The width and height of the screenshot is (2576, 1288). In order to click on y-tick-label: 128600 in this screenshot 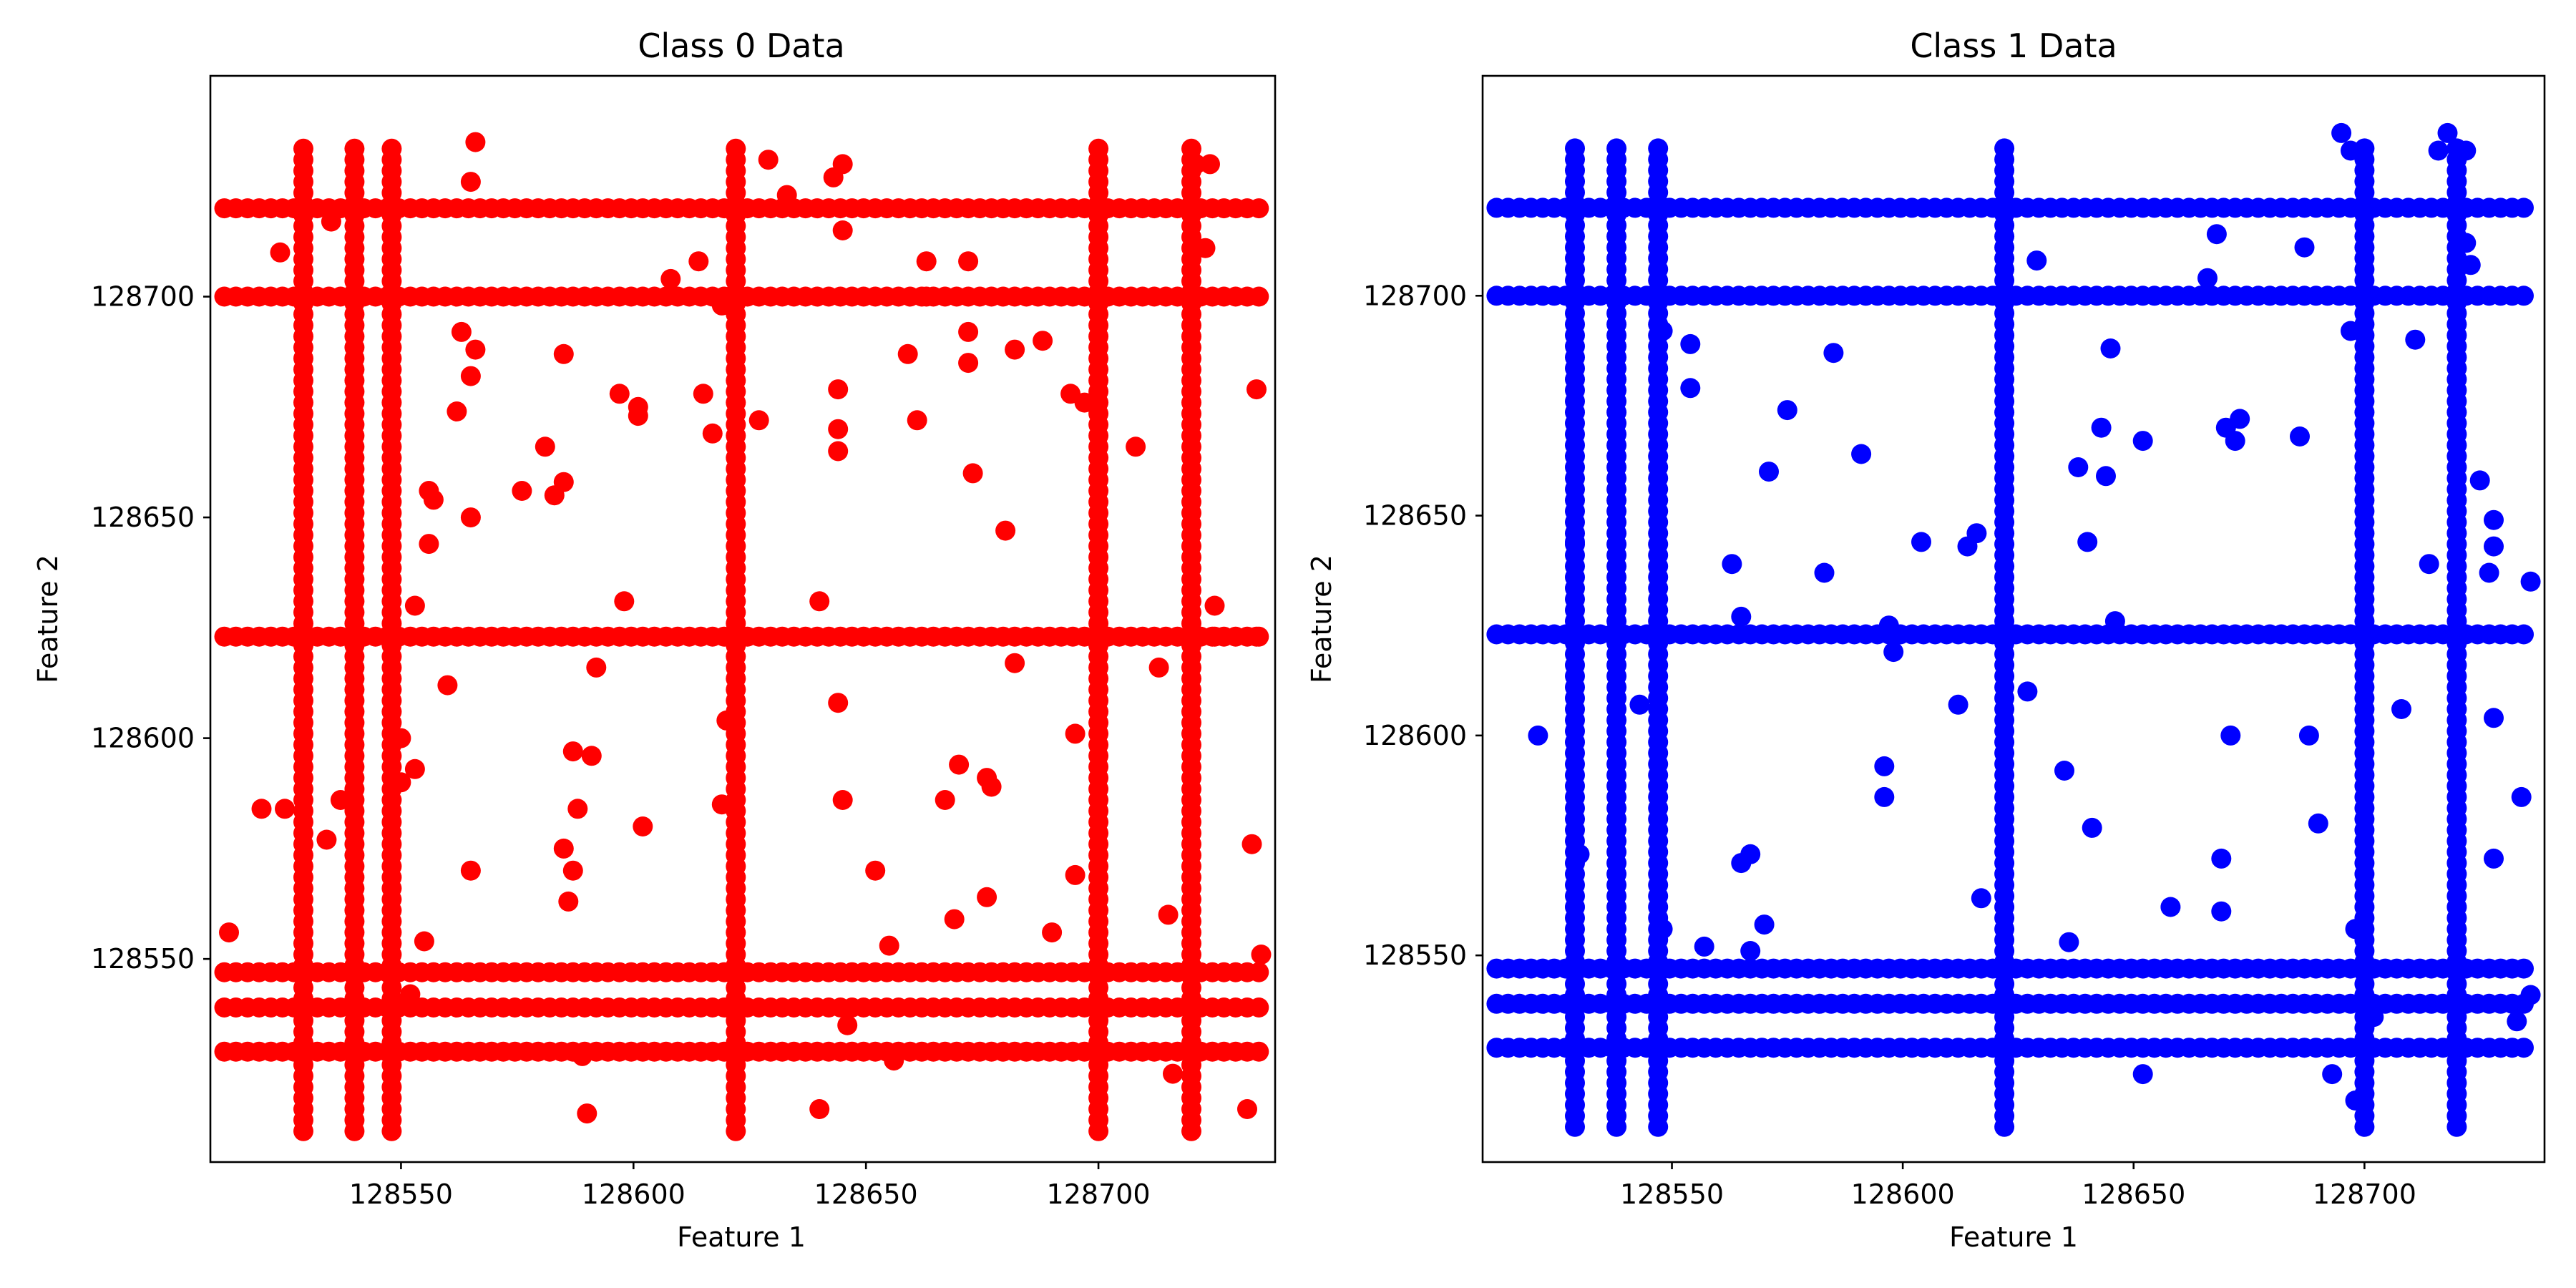, I will do `click(143, 738)`.